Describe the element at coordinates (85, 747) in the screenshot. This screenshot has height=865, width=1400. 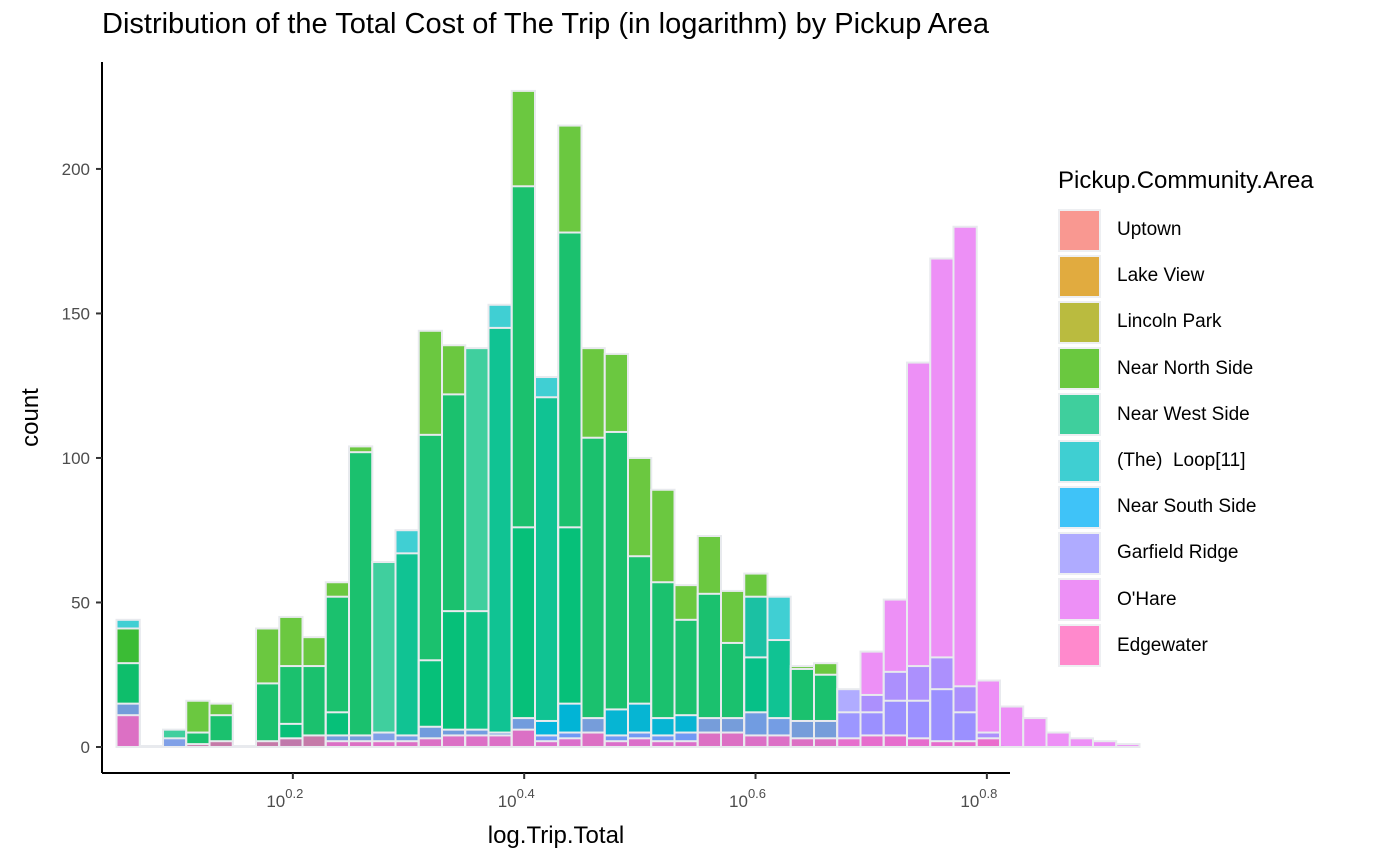
I see `y-tick-label: 0` at that location.